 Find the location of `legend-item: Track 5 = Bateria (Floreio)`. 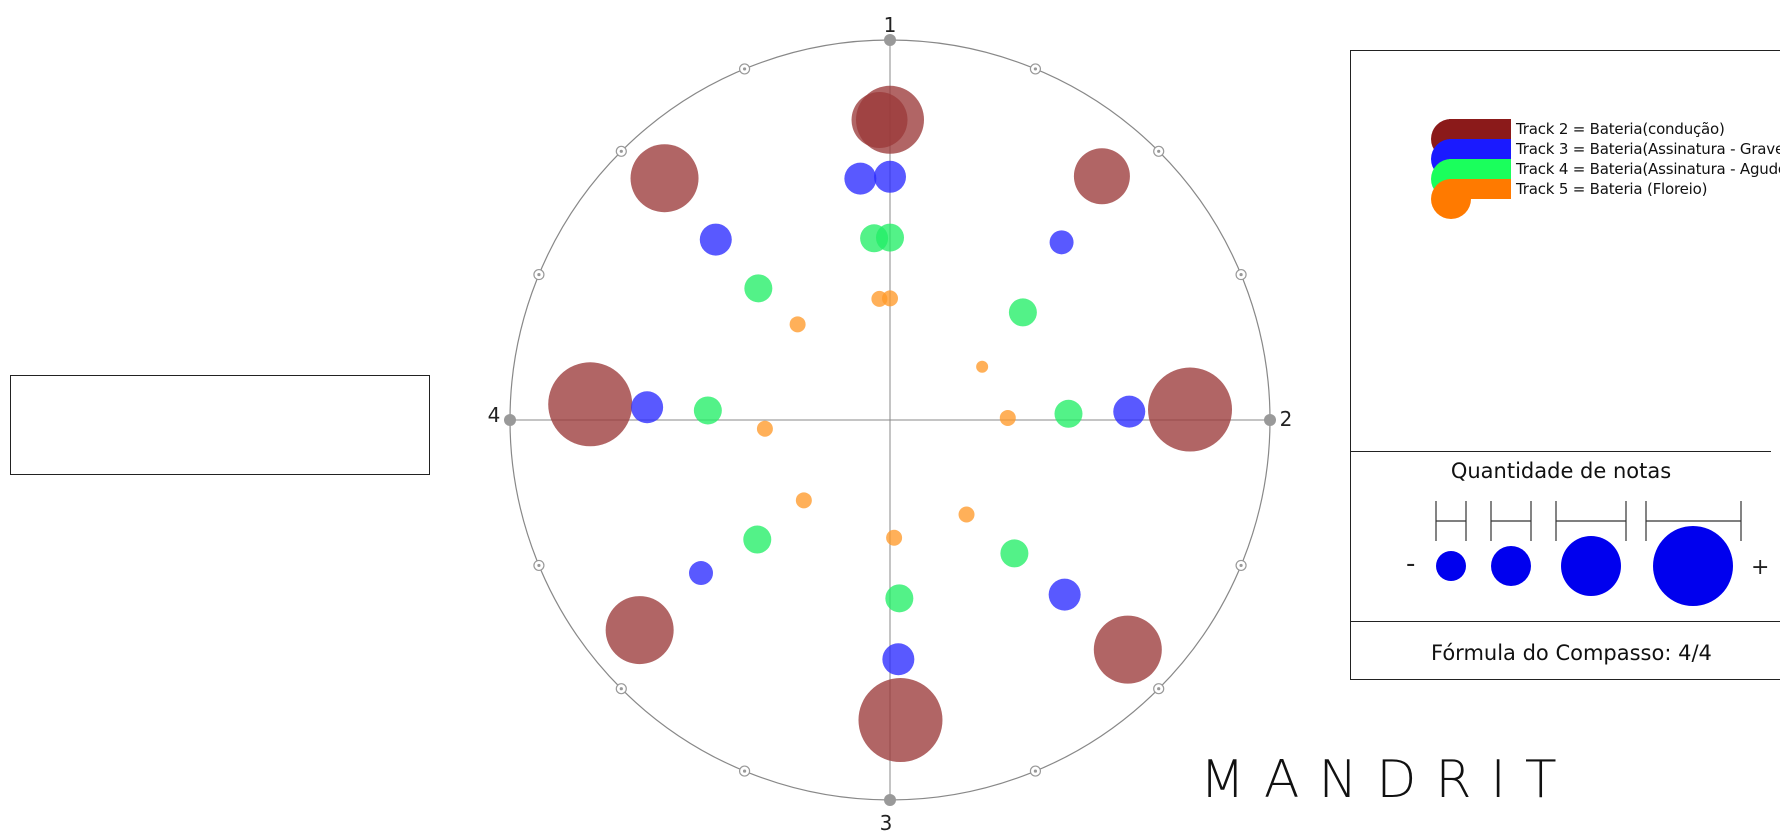

legend-item: Track 5 = Bateria (Floreio) is located at coordinates (1603, 199).